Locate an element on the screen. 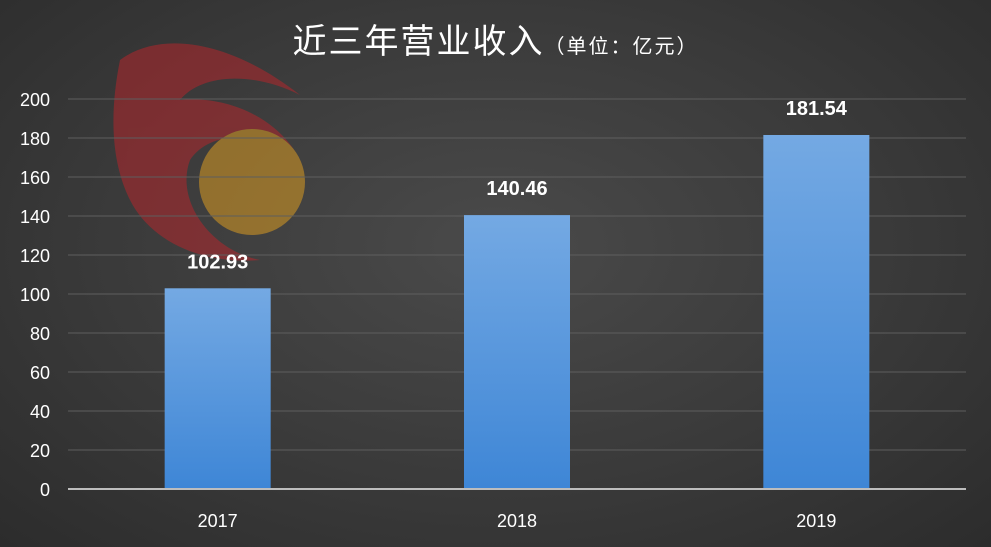  bar-2017 is located at coordinates (217, 388).